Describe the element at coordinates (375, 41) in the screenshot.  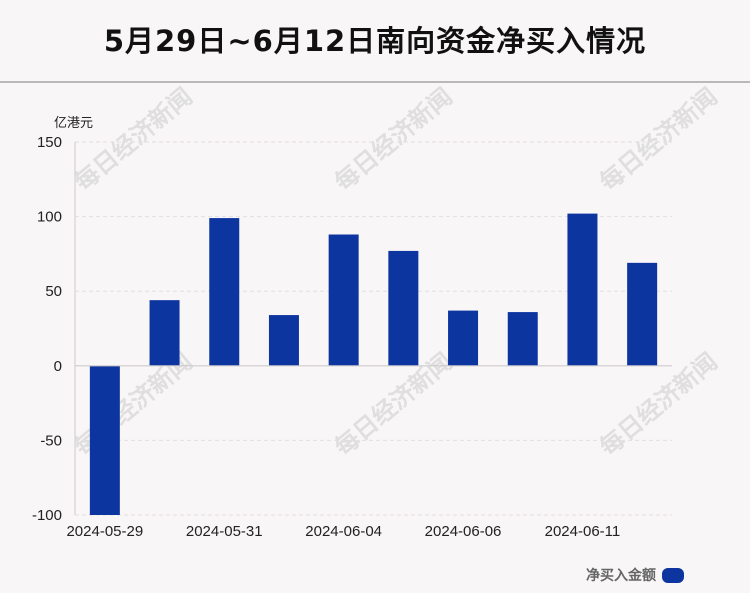
I see `chart-title: 5月29日~6月12日南向资金净买入情况` at that location.